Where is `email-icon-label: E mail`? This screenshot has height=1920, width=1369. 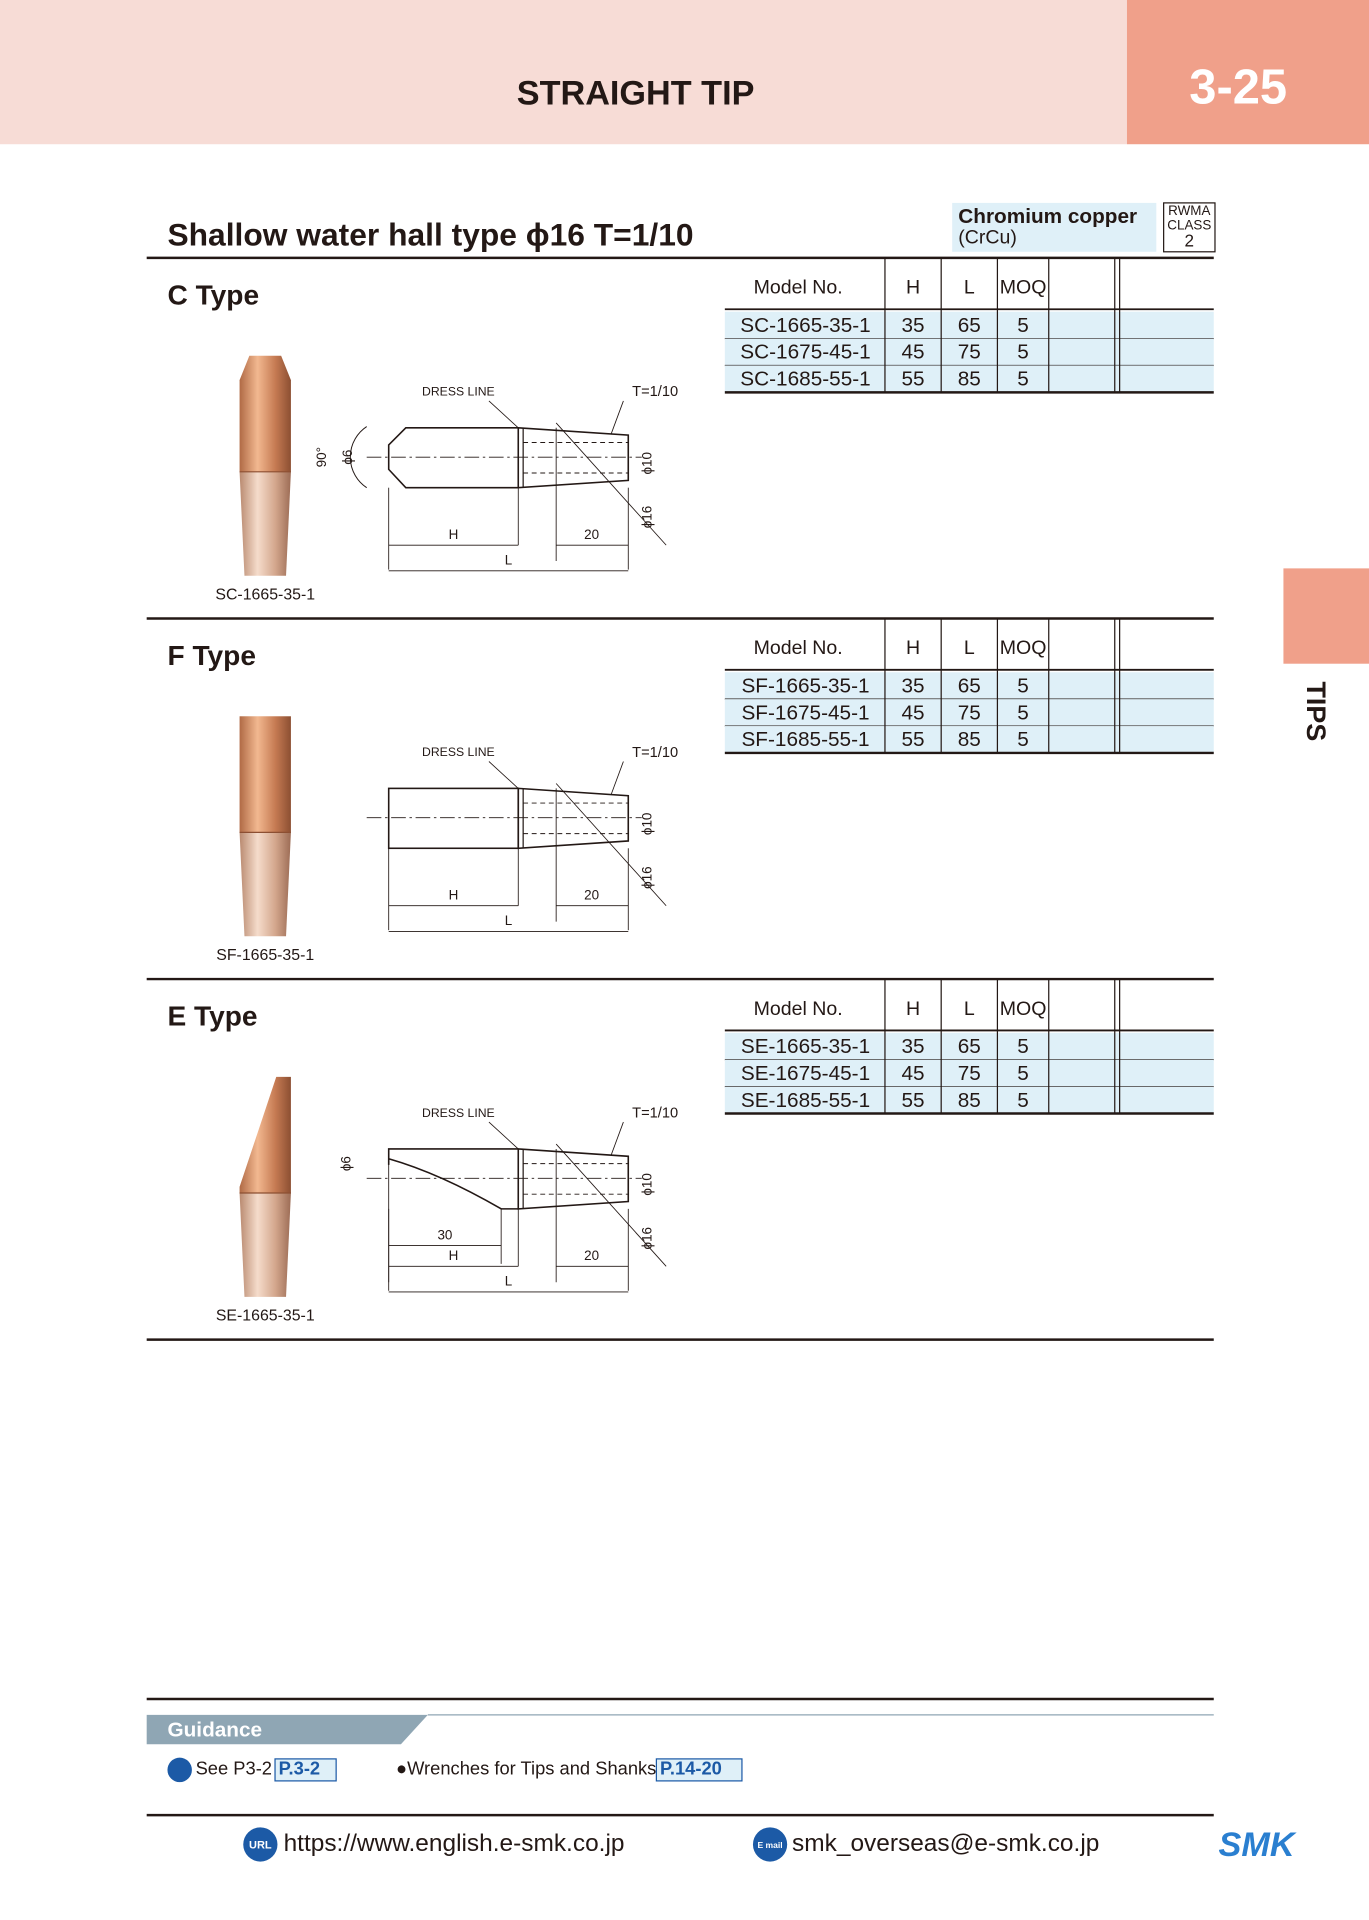
email-icon-label: E mail is located at coordinates (769, 1845).